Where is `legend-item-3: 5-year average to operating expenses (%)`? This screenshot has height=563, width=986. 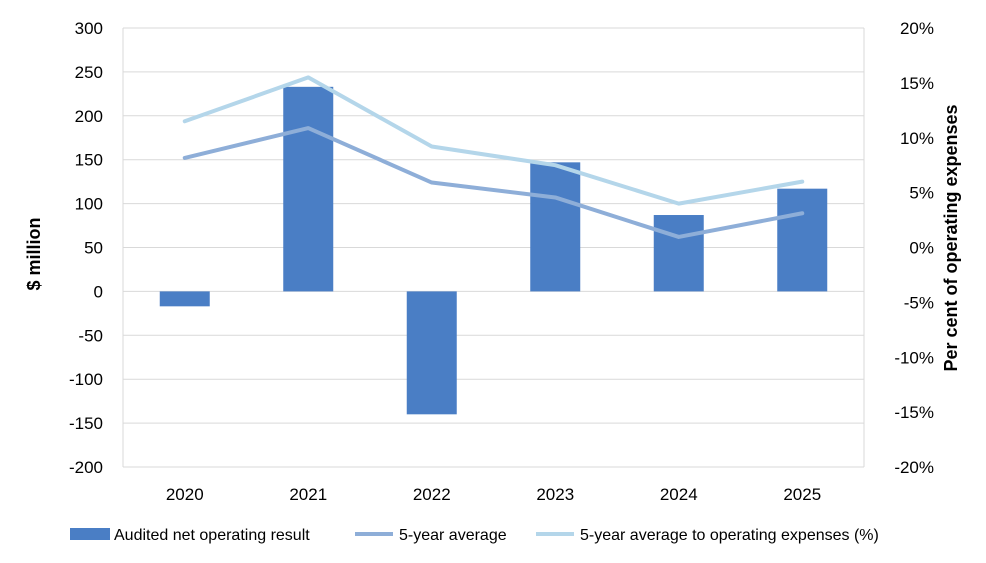
legend-item-3: 5-year average to operating expenses (%) is located at coordinates (707, 535).